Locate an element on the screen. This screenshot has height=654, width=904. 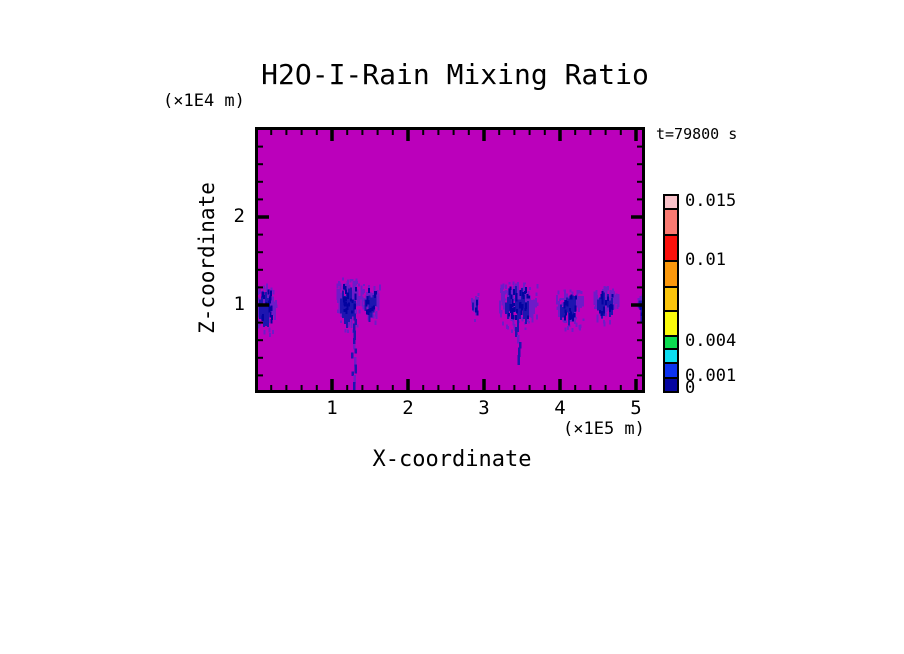
x-tick-label: 4 is located at coordinates (560, 408).